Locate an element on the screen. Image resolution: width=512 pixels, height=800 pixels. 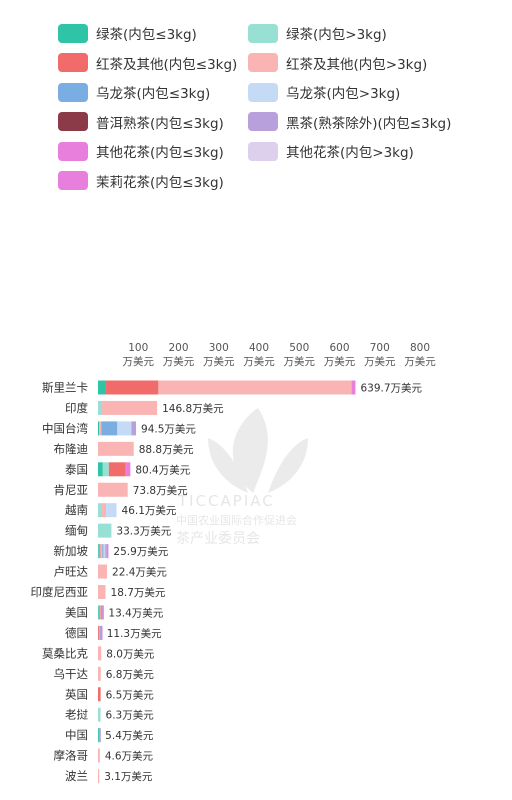
category-label: 斯里兰卡 is located at coordinates (65, 388).